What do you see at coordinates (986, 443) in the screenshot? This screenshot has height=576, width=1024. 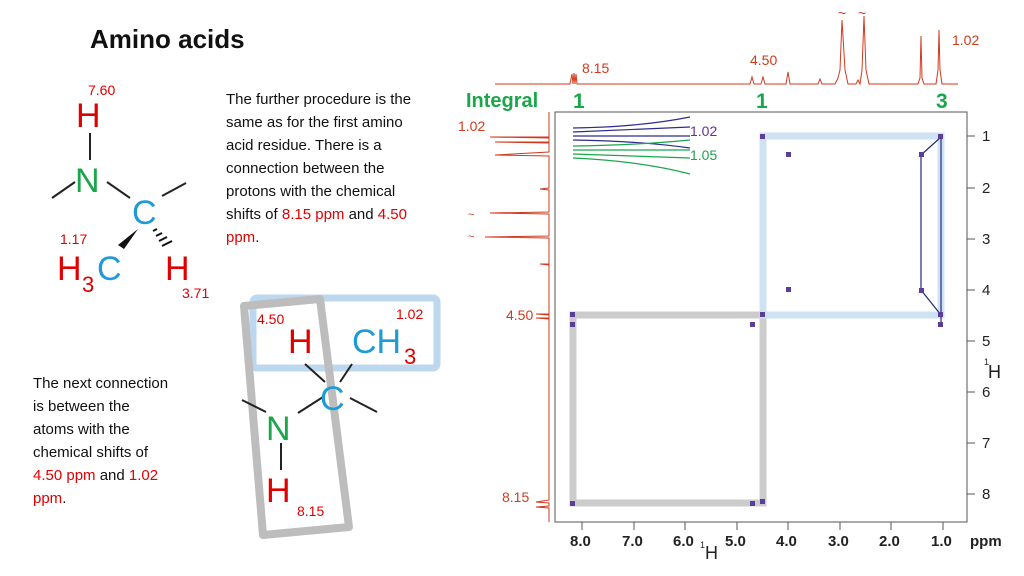 I see `y-tick-label: 7` at bounding box center [986, 443].